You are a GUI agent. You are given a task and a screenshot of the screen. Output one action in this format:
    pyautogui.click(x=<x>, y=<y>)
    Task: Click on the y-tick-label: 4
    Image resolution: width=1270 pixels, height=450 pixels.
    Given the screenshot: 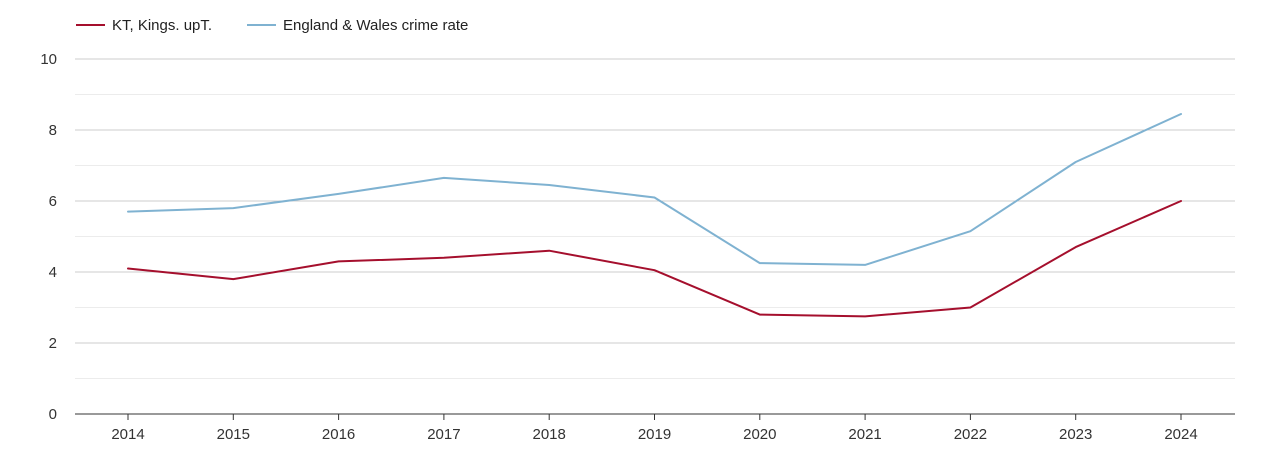 What is the action you would take?
    pyautogui.click(x=53, y=272)
    